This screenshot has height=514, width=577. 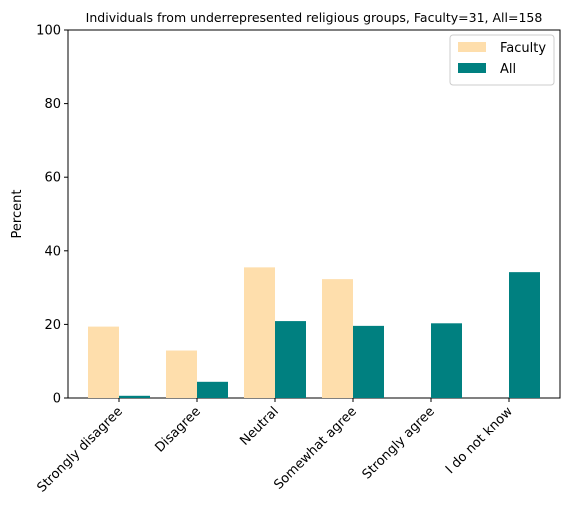 What do you see at coordinates (181, 374) in the screenshot?
I see `bar-faculty-disagree` at bounding box center [181, 374].